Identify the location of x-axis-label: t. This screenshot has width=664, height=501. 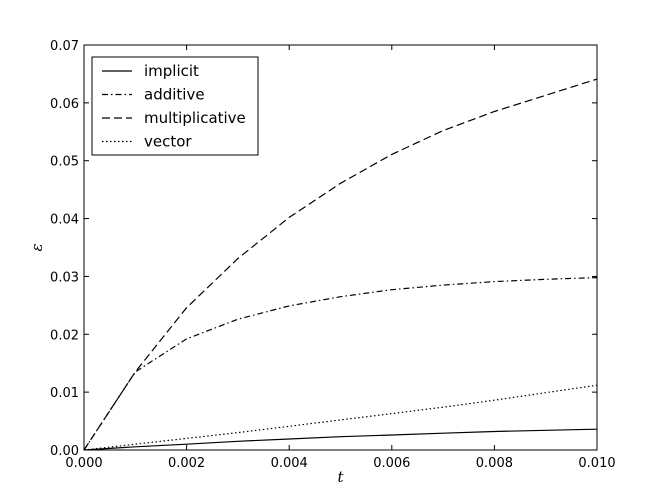
(340, 477).